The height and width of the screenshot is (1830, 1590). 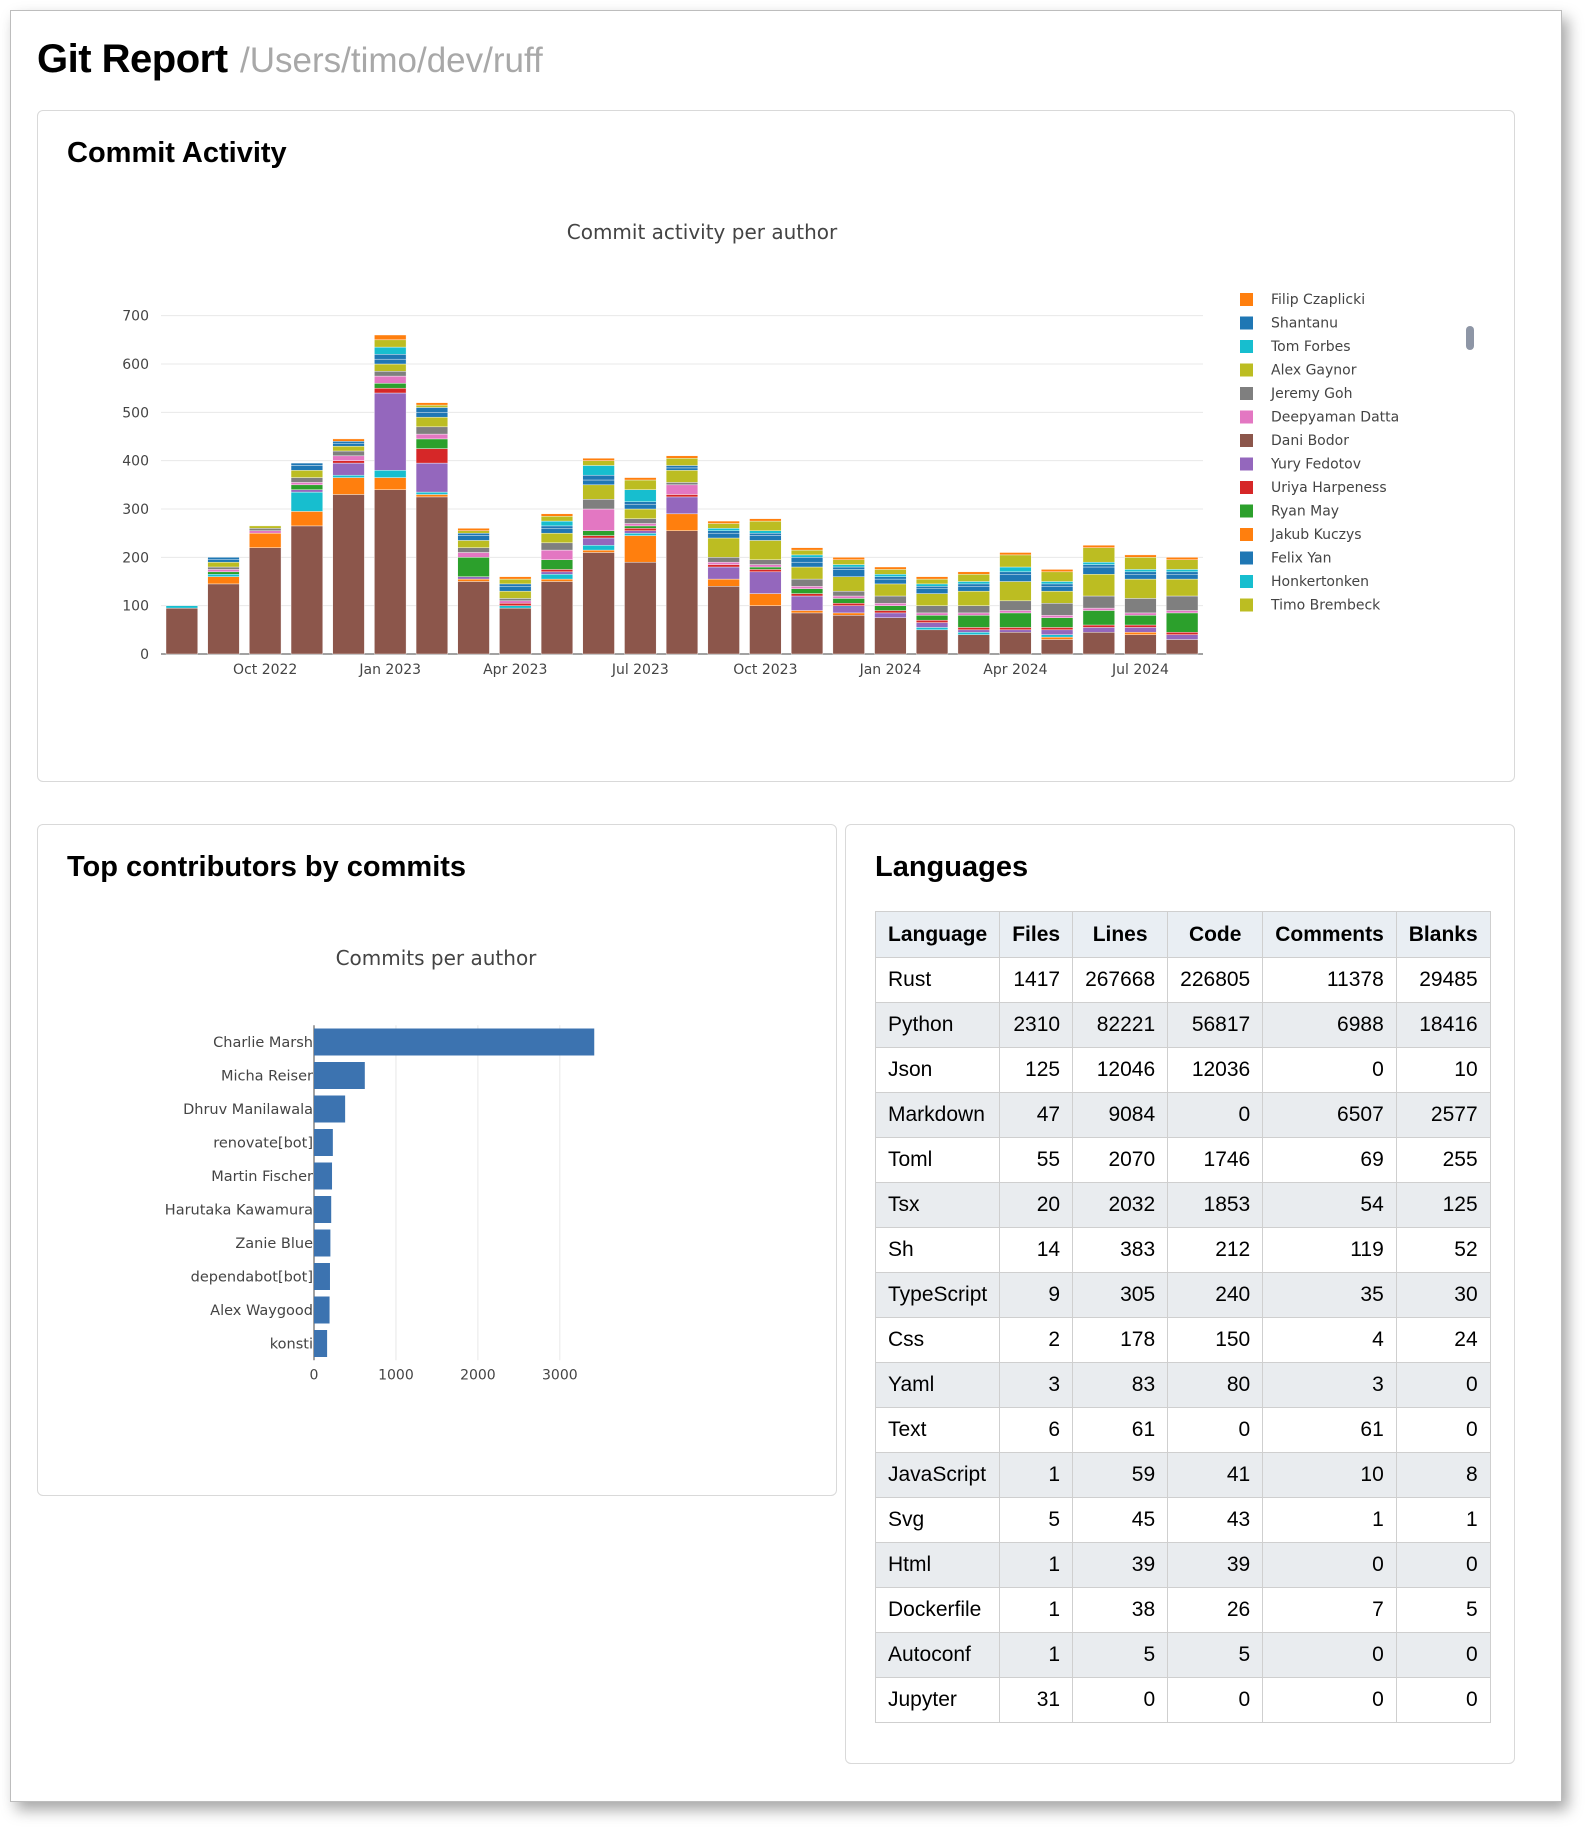 What do you see at coordinates (1182, 1070) in the screenshot?
I see `table-row: Json 125 12046 12036 0 10` at bounding box center [1182, 1070].